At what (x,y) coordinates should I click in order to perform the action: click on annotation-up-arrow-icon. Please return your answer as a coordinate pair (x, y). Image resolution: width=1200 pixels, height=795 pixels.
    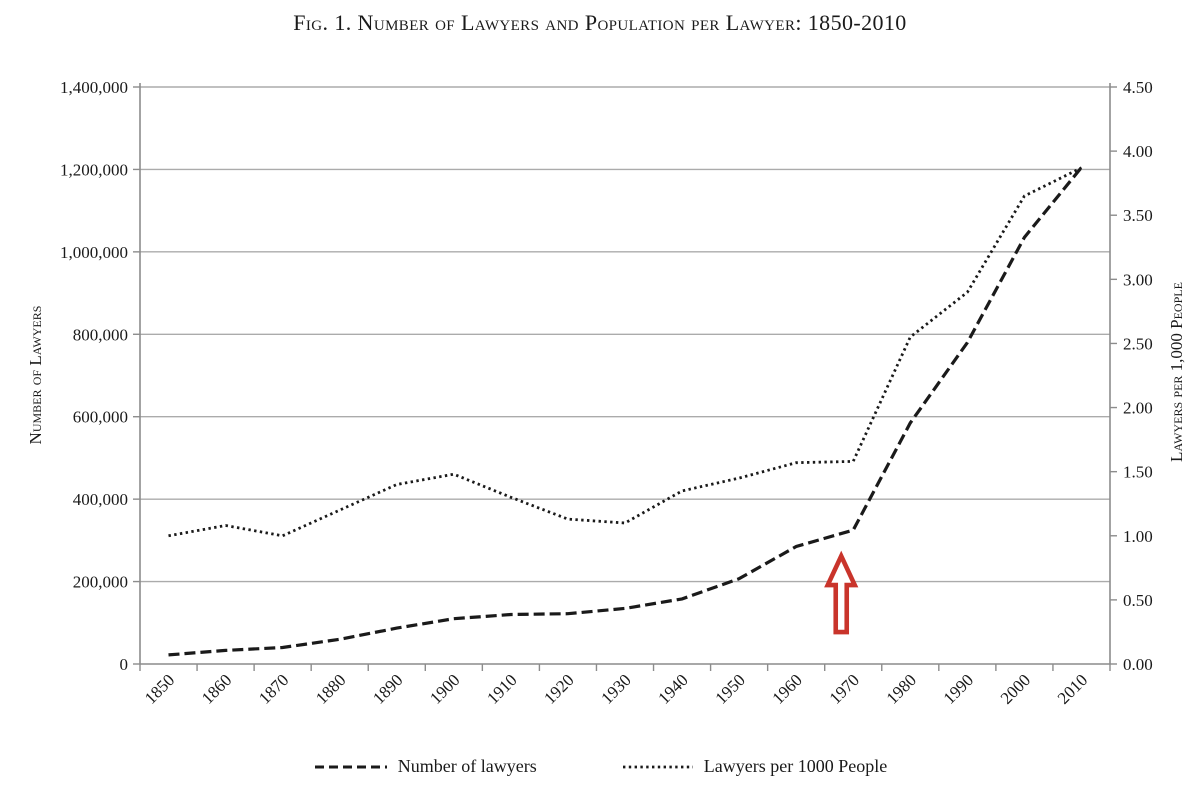
    Looking at the image, I should click on (841, 592).